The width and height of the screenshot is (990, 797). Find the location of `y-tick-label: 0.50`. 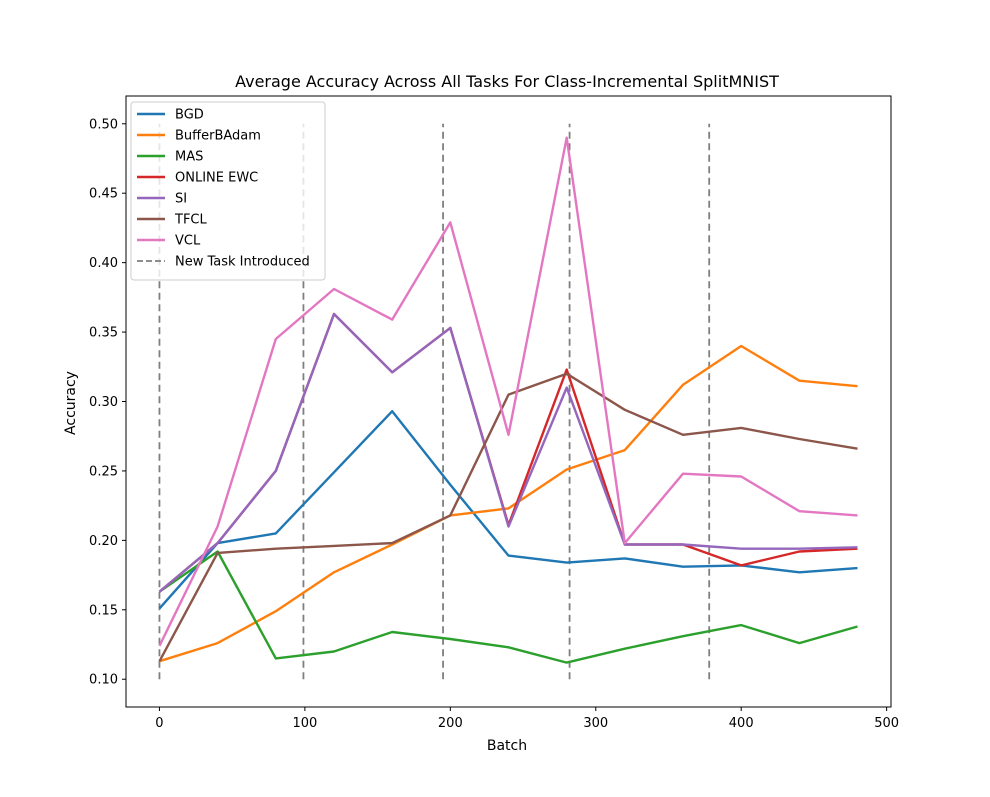

y-tick-label: 0.50 is located at coordinates (103, 124).